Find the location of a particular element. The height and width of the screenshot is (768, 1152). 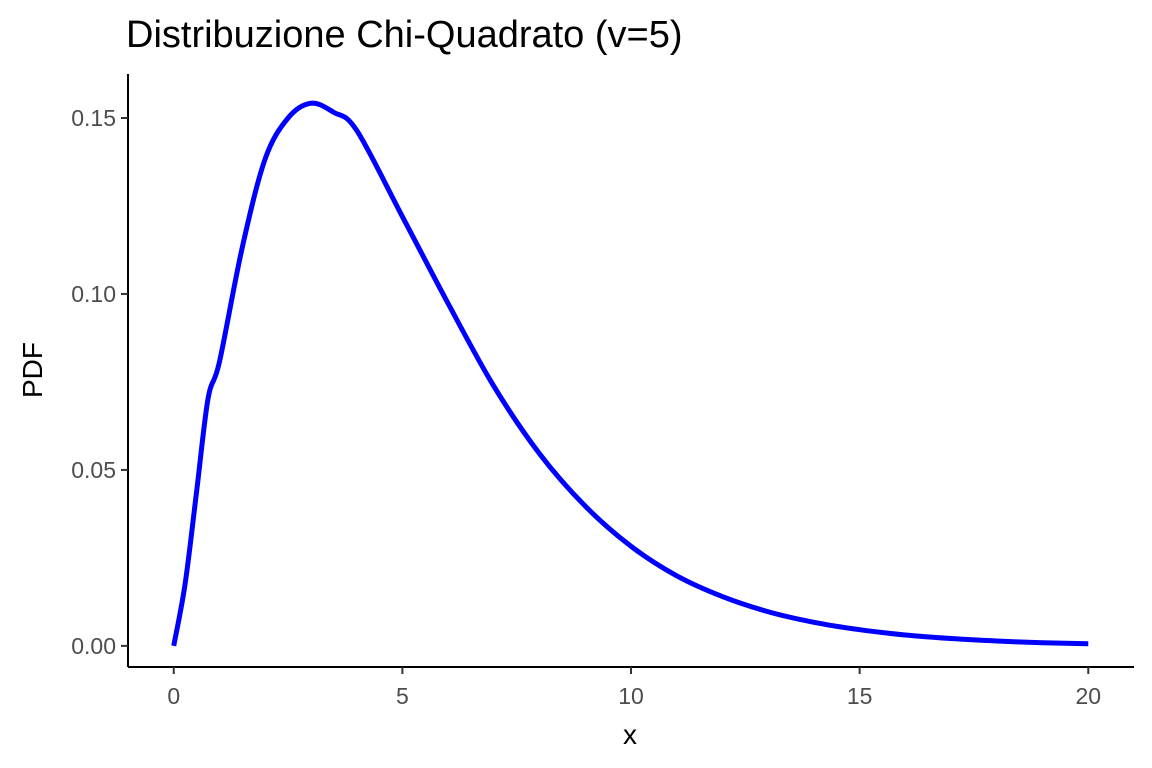

x-tick-label: 0 is located at coordinates (173, 696).